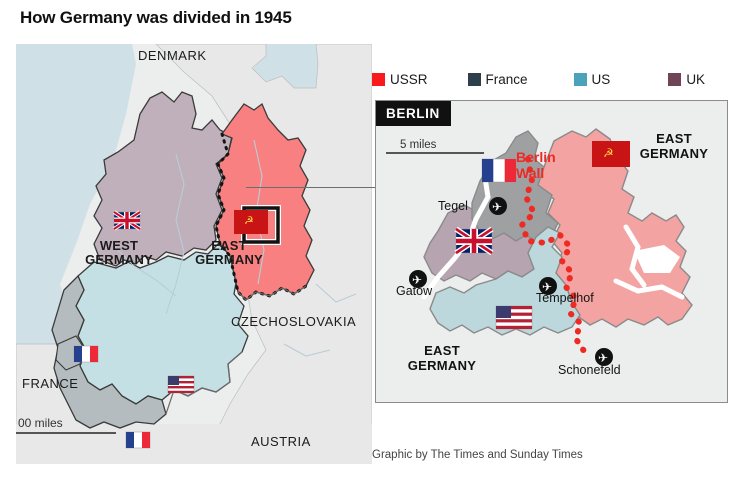 The width and height of the screenshot is (744, 484). I want to click on legend-swatch-uk, so click(675, 79).